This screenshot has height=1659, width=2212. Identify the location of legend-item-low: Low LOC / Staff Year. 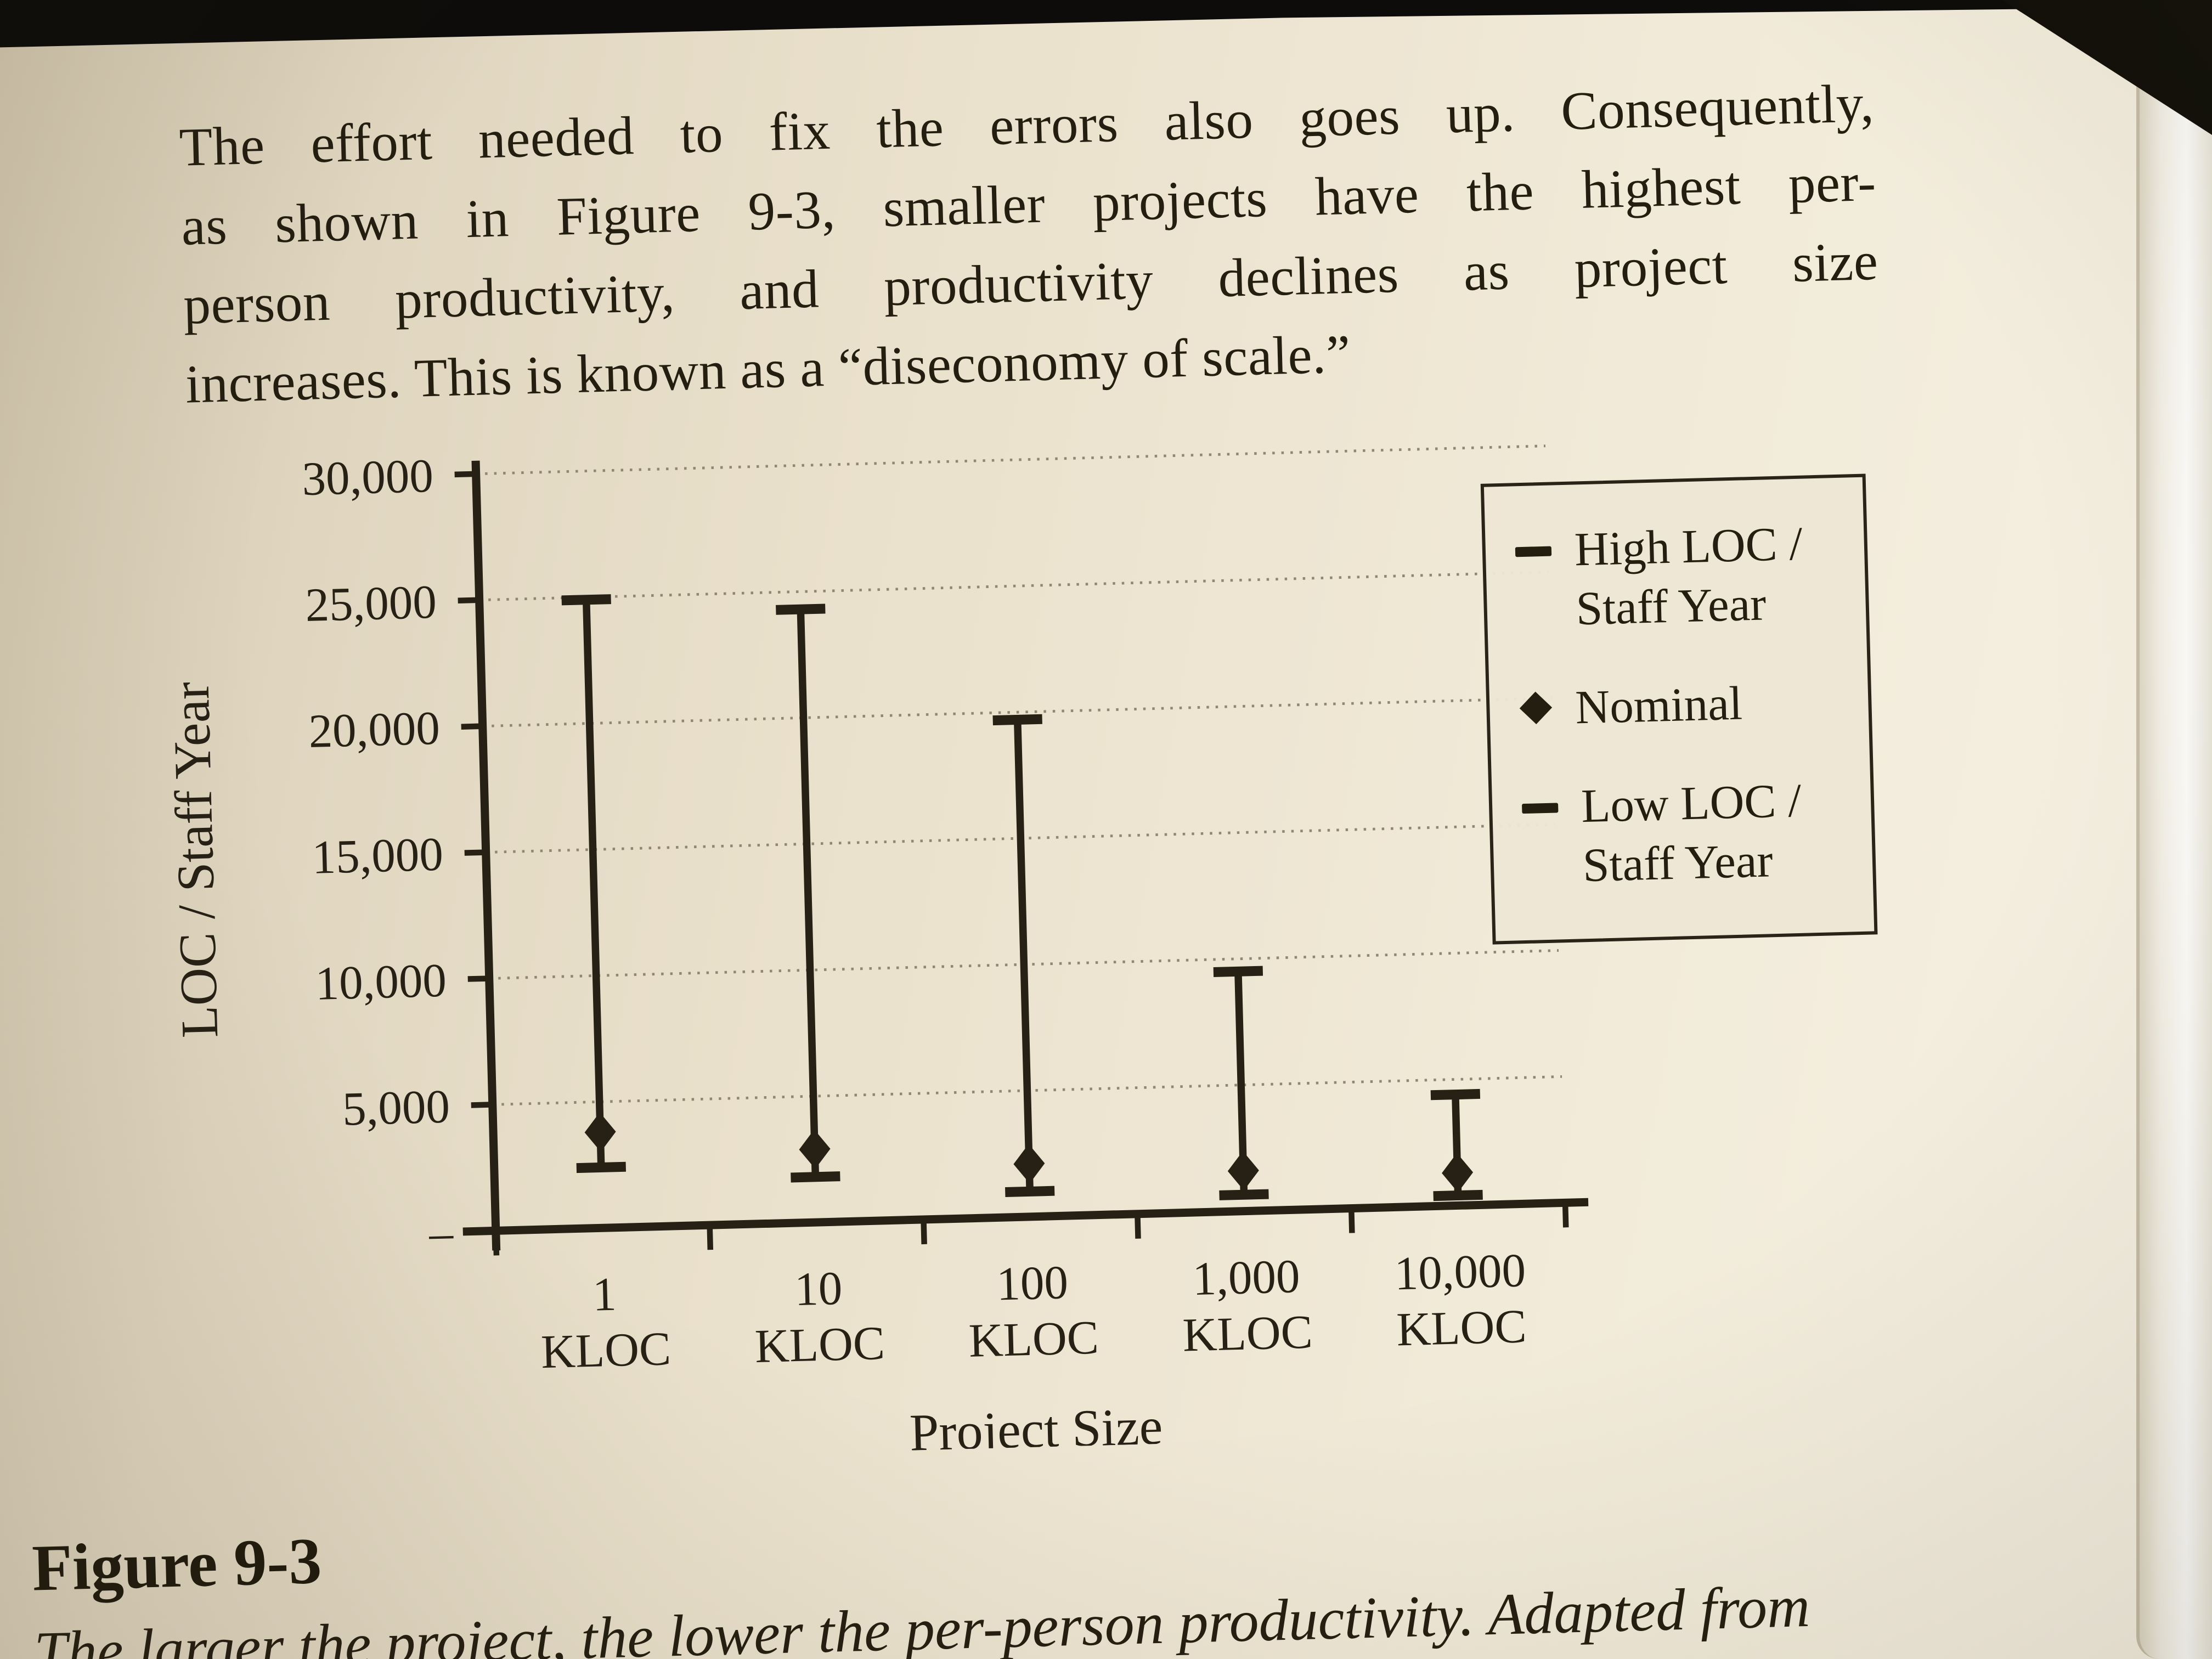
(1682, 835).